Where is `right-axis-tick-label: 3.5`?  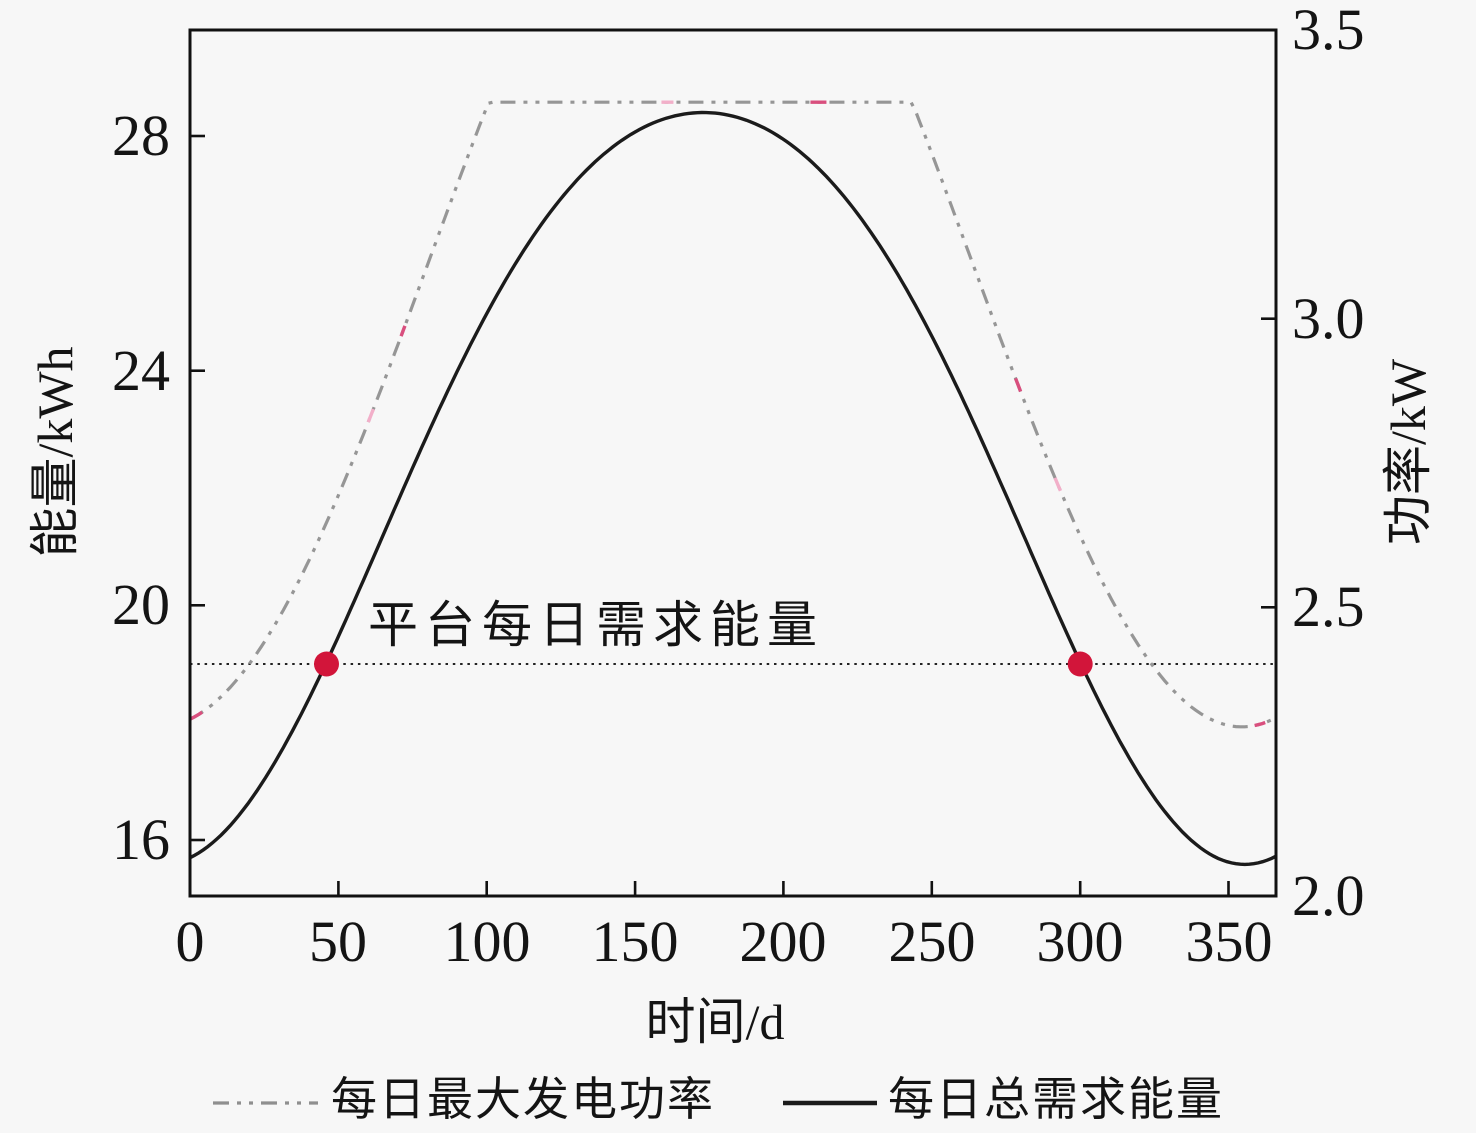
right-axis-tick-label: 3.5 is located at coordinates (1328, 31).